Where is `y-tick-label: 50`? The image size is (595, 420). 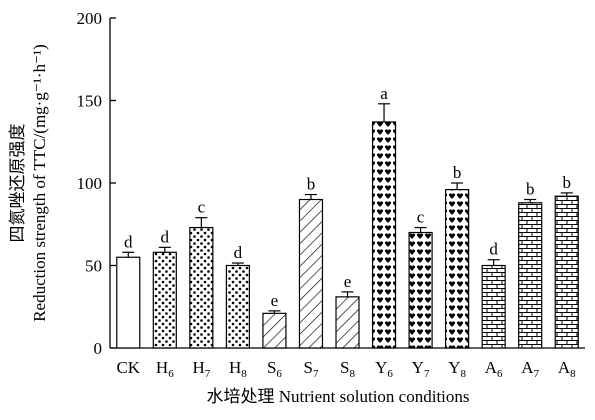
y-tick-label: 50 is located at coordinates (93, 266).